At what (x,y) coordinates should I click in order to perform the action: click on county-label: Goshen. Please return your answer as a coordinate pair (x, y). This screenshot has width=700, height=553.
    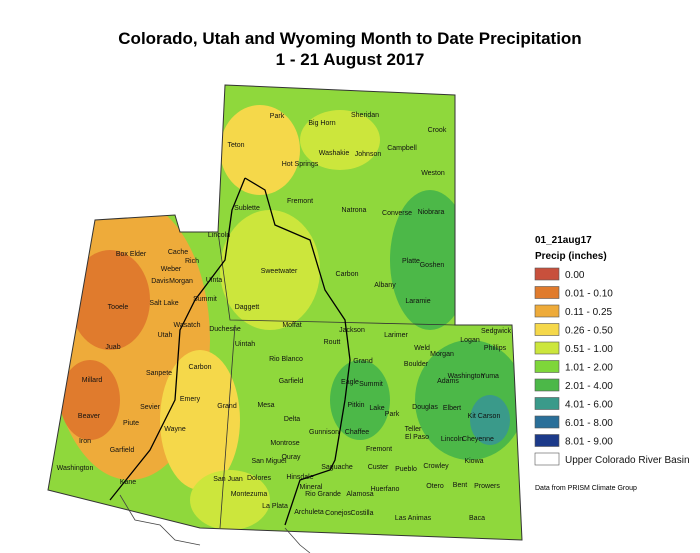
    Looking at the image, I should click on (432, 265).